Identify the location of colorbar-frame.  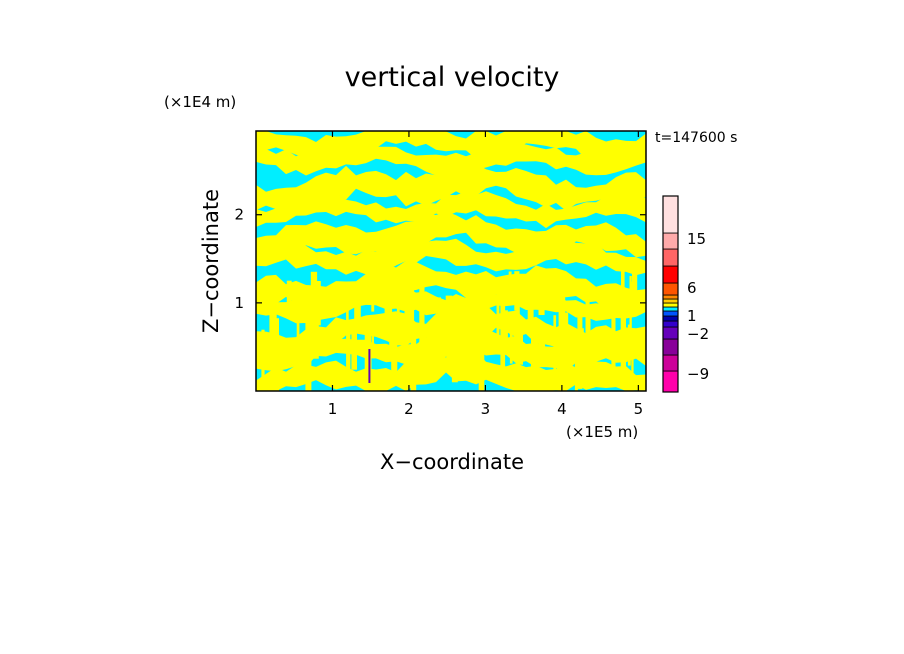
(670, 294).